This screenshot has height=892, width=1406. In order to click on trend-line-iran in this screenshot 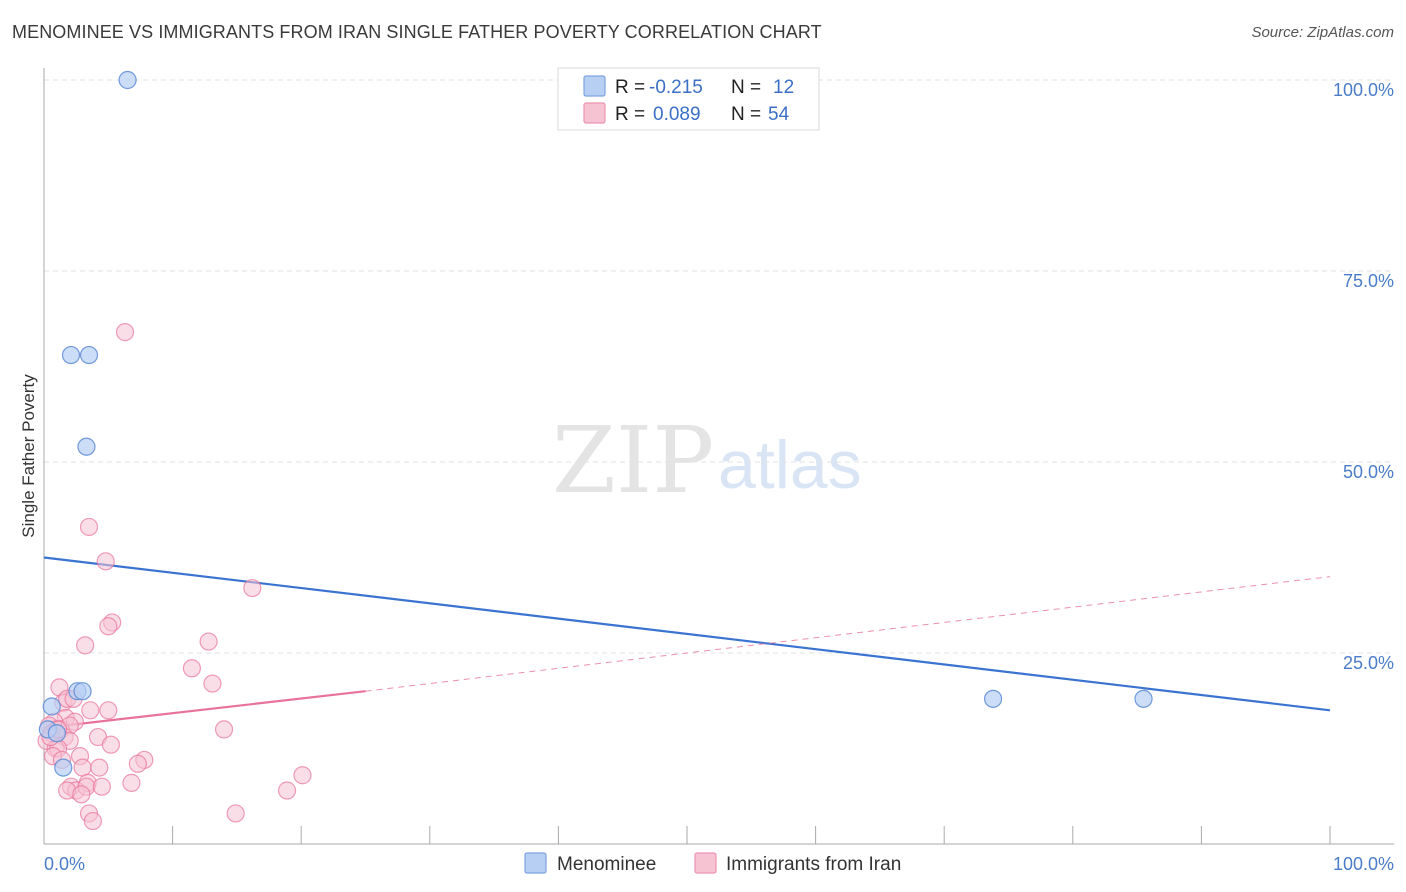, I will do `click(204, 709)`.